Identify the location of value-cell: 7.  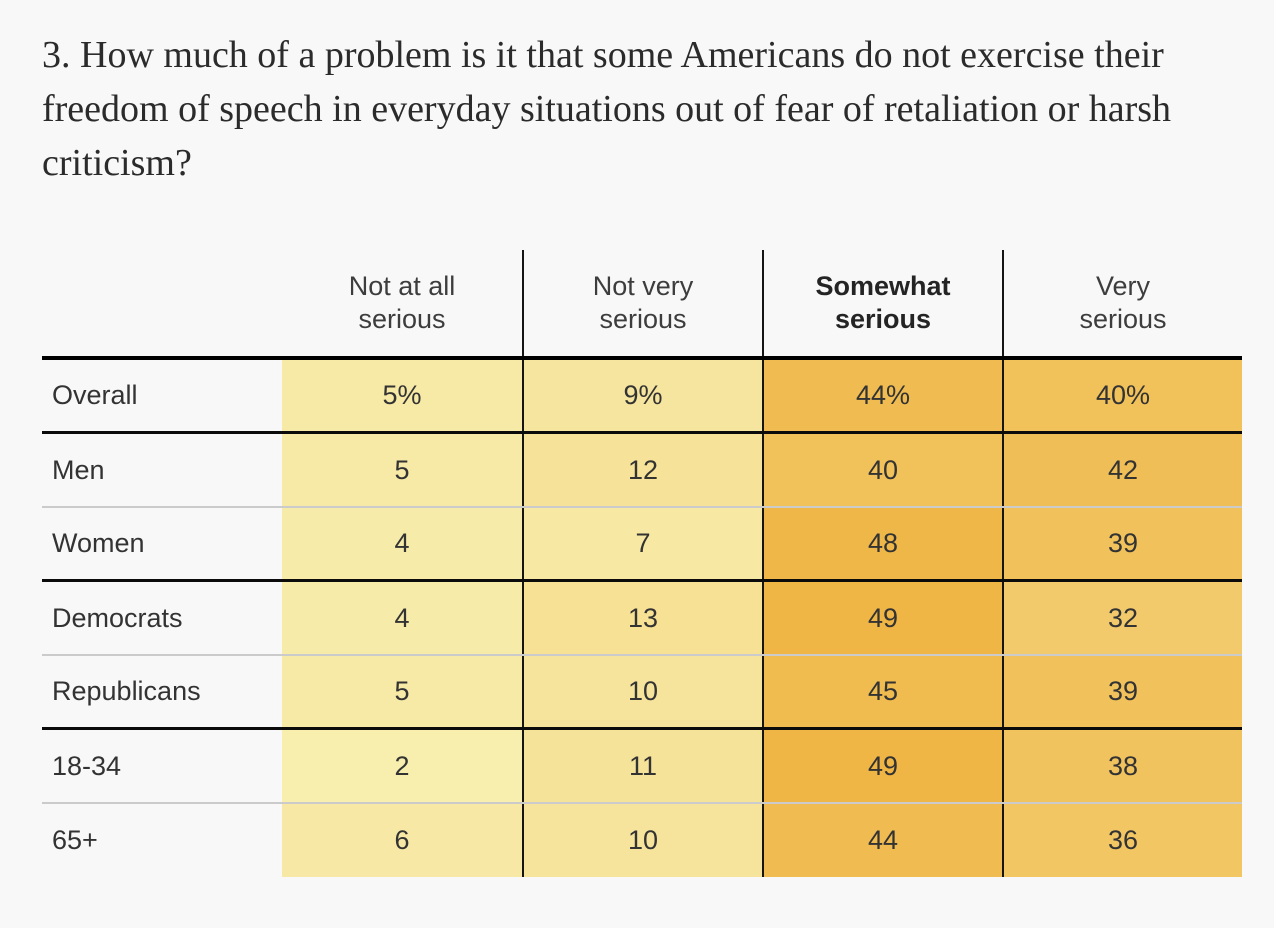
(642, 543).